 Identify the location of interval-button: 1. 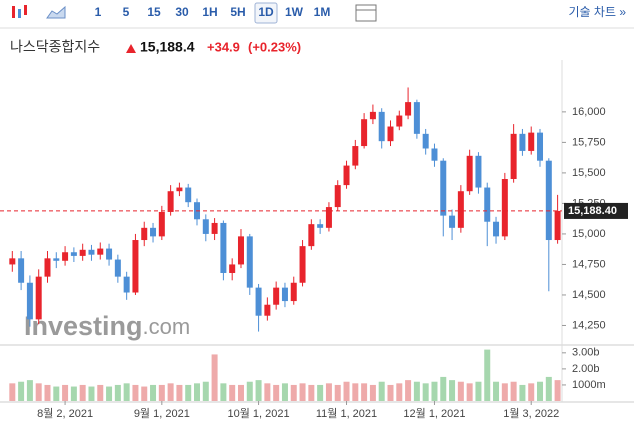
(98, 12).